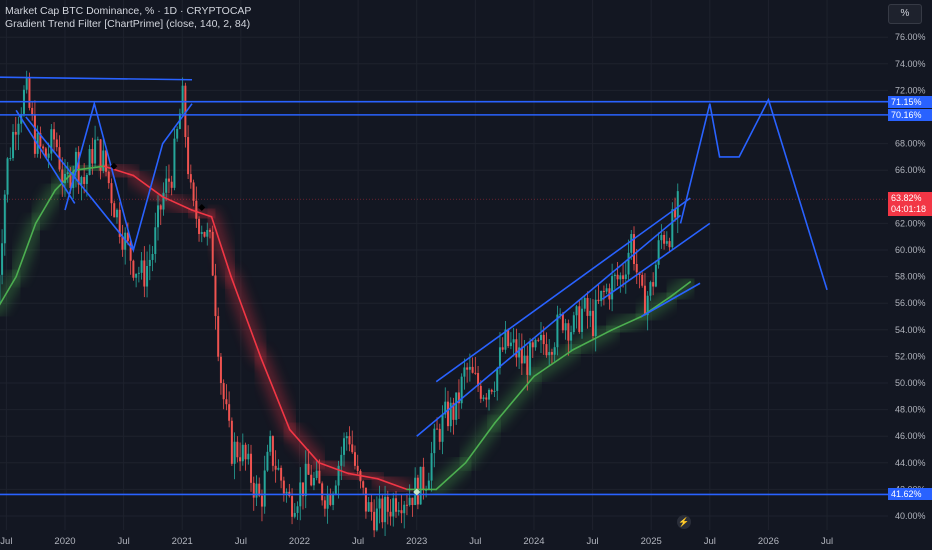 The image size is (932, 550). Describe the element at coordinates (910, 277) in the screenshot. I see `price-tick-label: 58.00%` at that location.